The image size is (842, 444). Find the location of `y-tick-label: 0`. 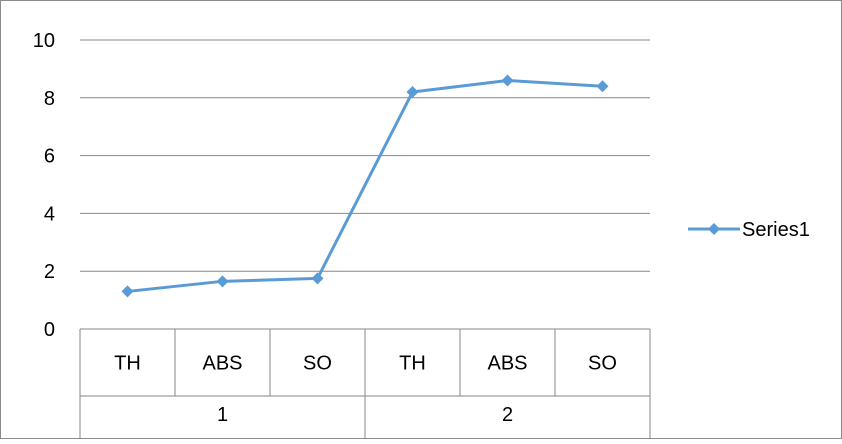

y-tick-label: 0 is located at coordinates (49, 330).